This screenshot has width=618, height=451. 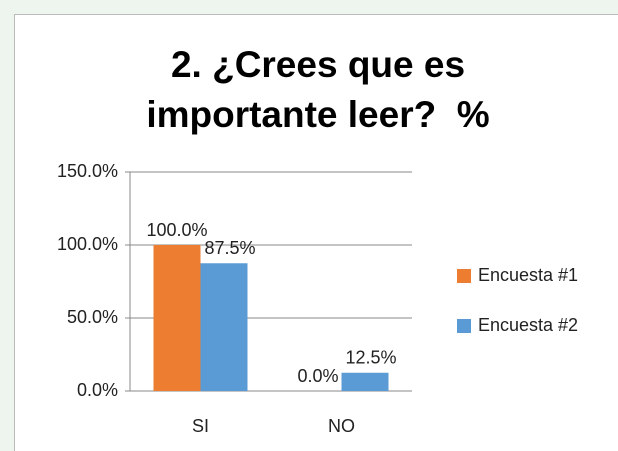 What do you see at coordinates (317, 376) in the screenshot?
I see `value-label: 0.0%` at bounding box center [317, 376].